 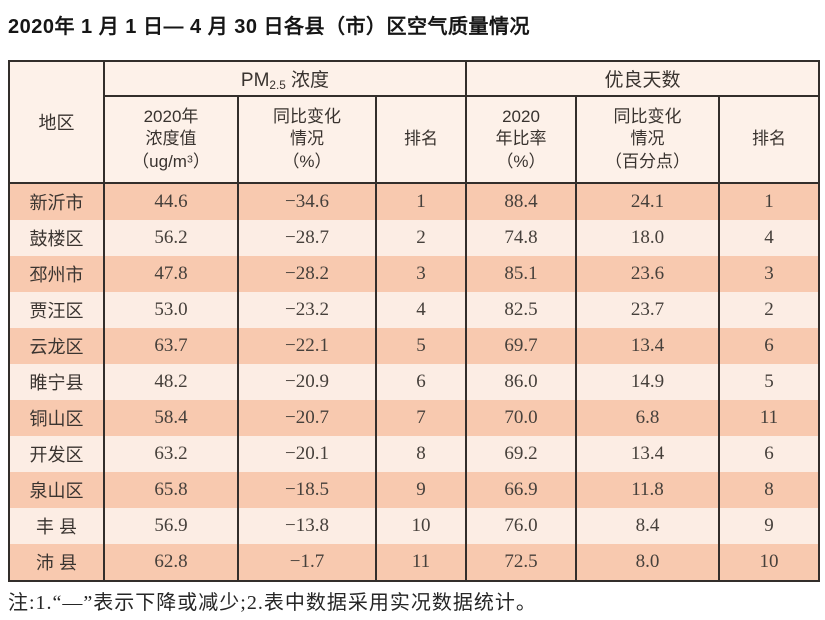 I want to click on cell-pm25-change: −20.7, so click(x=307, y=418).